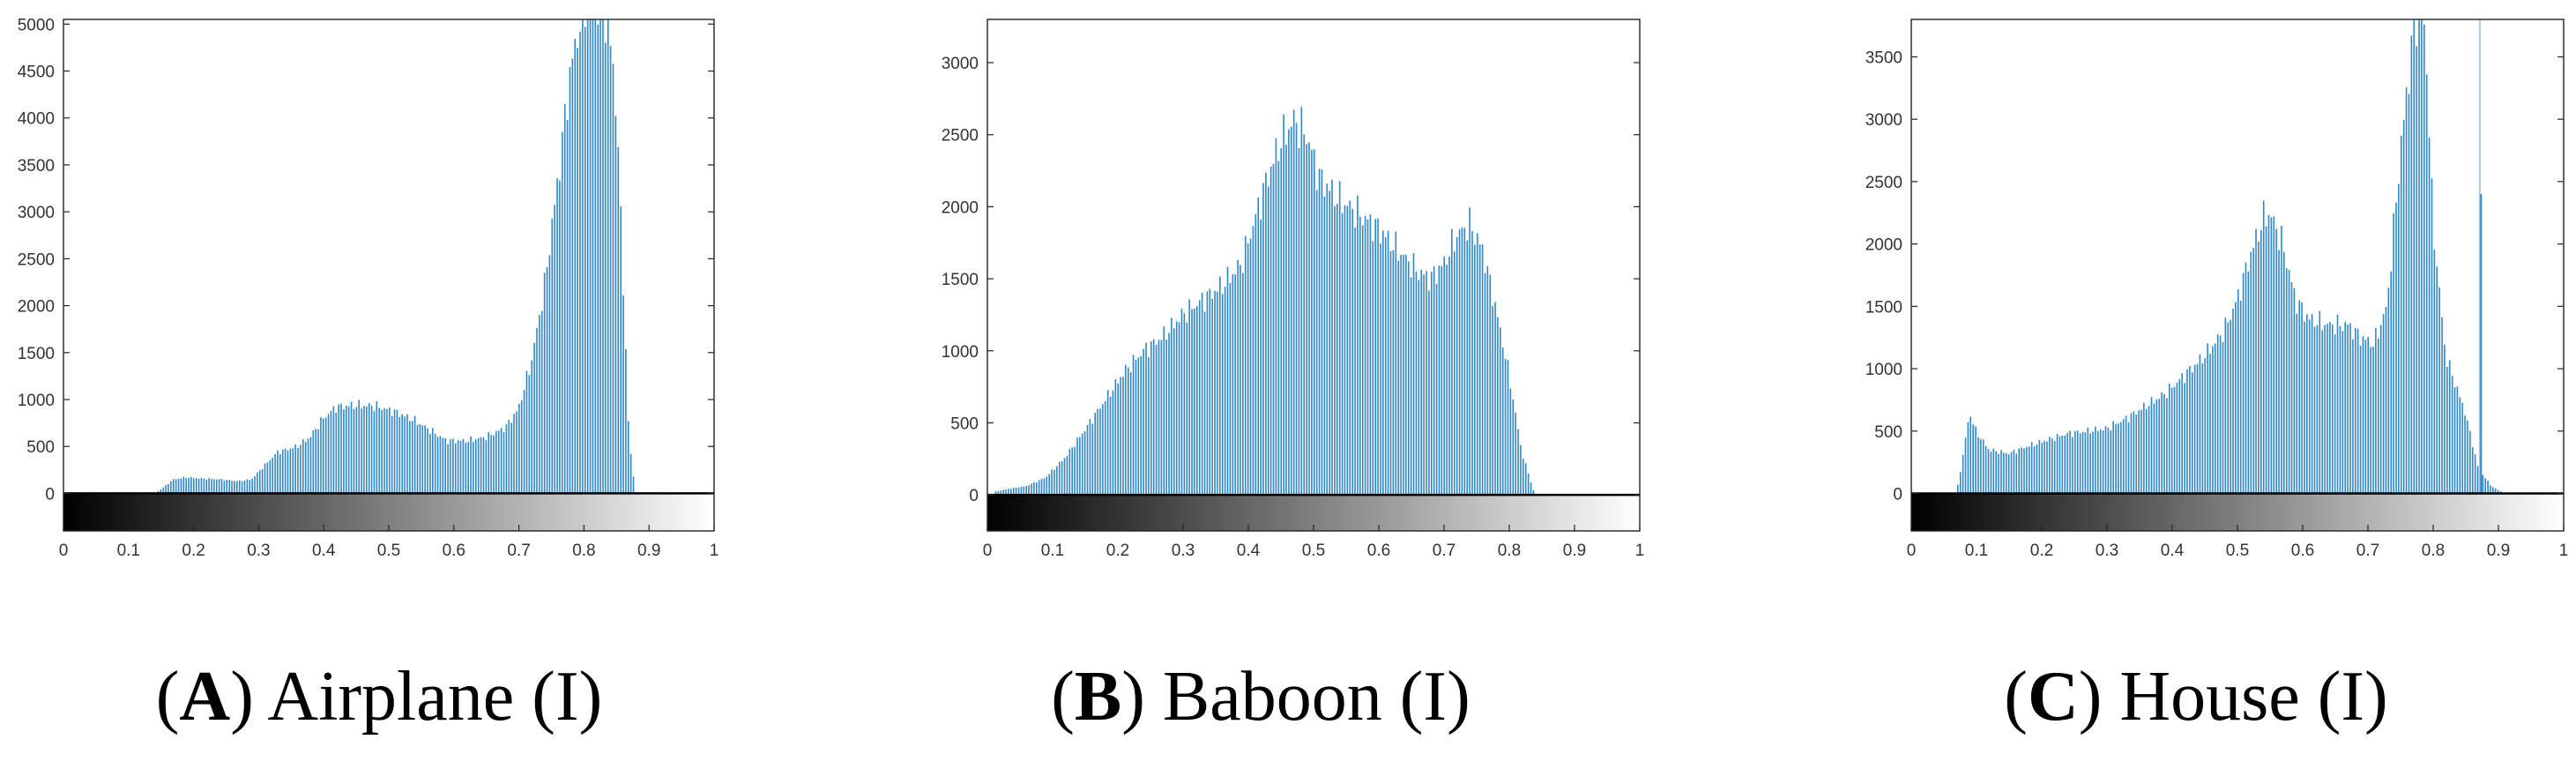  What do you see at coordinates (960, 280) in the screenshot?
I see `y-tick-label: 1500` at bounding box center [960, 280].